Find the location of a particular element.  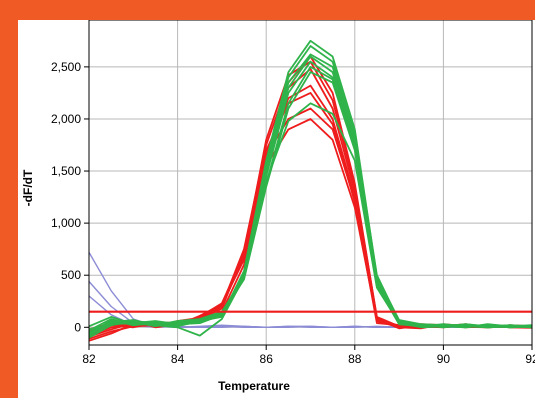

x-axis-label: Temperature is located at coordinates (254, 386).